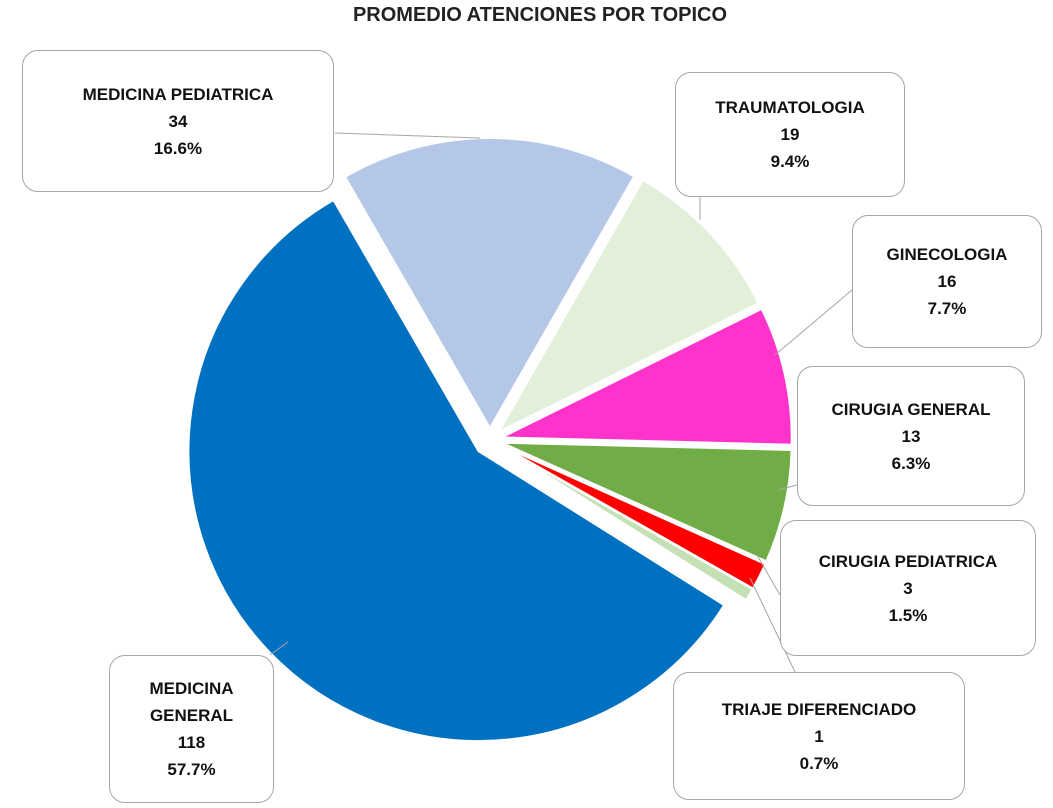 This screenshot has width=1053, height=808. I want to click on data-callout: CIRUGIA PEDIATRICA 3 1.5%, so click(908, 588).